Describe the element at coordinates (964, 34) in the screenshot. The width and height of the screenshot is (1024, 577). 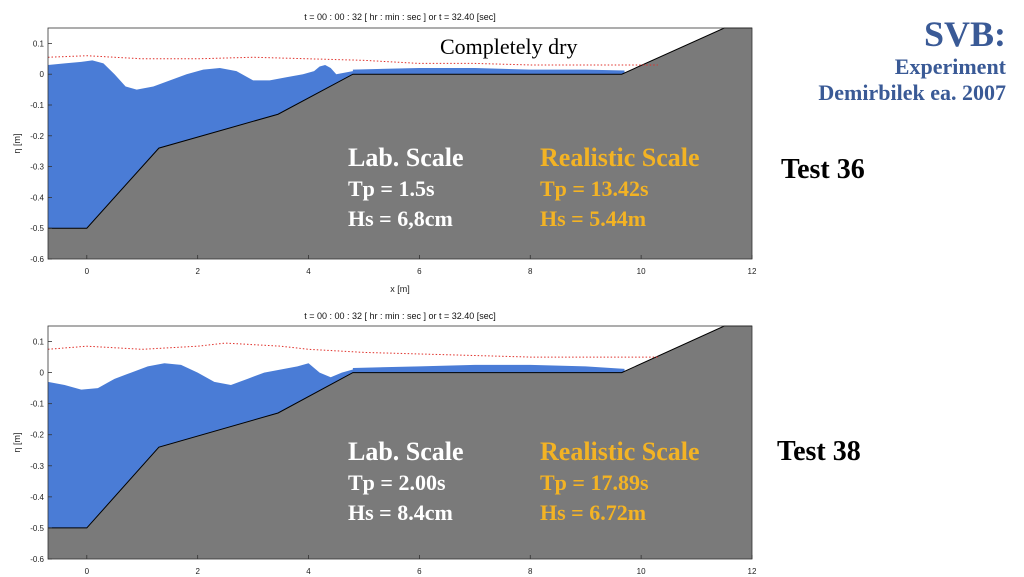
I see `brand-title: SVB:` at that location.